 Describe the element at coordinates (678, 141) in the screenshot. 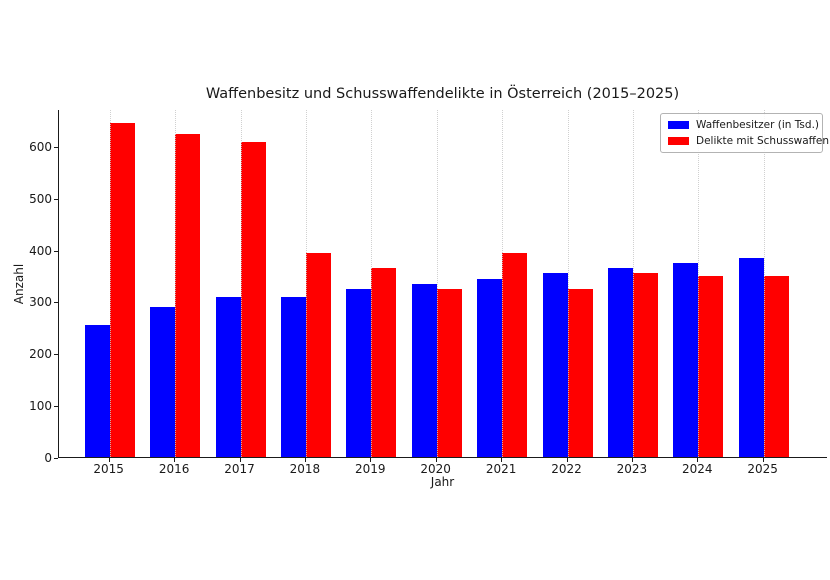

I see `legend-swatch-red-icon` at that location.